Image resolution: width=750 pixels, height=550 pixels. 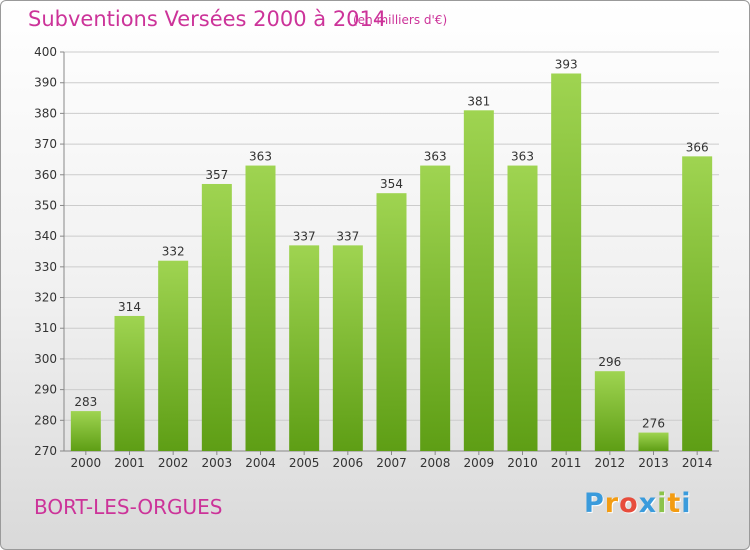 What do you see at coordinates (348, 463) in the screenshot?
I see `x-tick-label: 2006` at bounding box center [348, 463].